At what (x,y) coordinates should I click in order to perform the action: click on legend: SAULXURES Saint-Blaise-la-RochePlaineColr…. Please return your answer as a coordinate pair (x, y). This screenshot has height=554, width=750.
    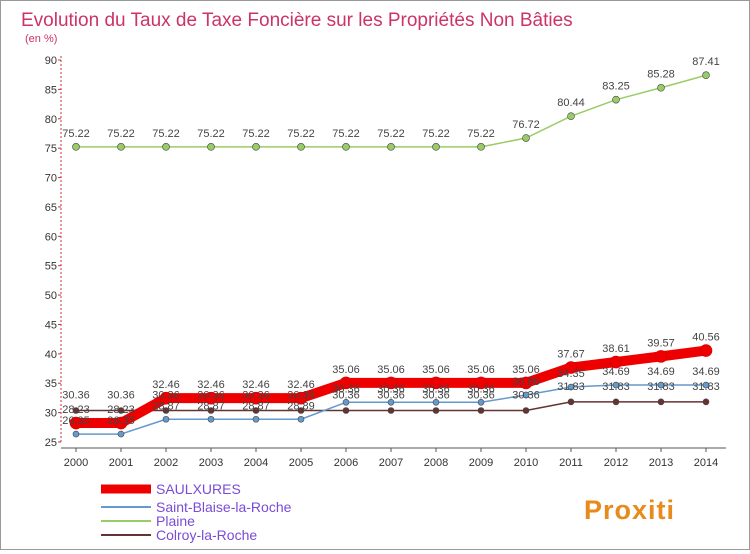
    Looking at the image, I should click on (196, 512).